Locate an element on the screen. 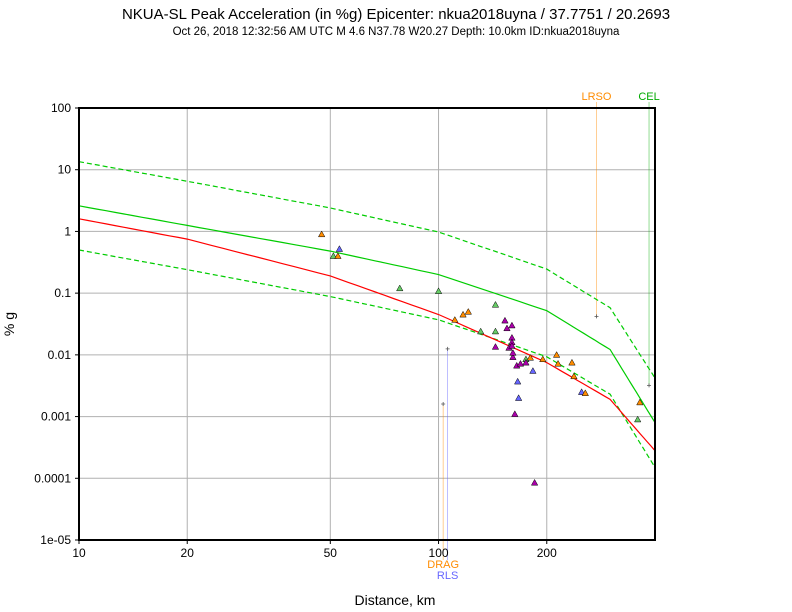 The height and width of the screenshot is (612, 792). y-tick-label-6: 0.0001 is located at coordinates (52, 478).